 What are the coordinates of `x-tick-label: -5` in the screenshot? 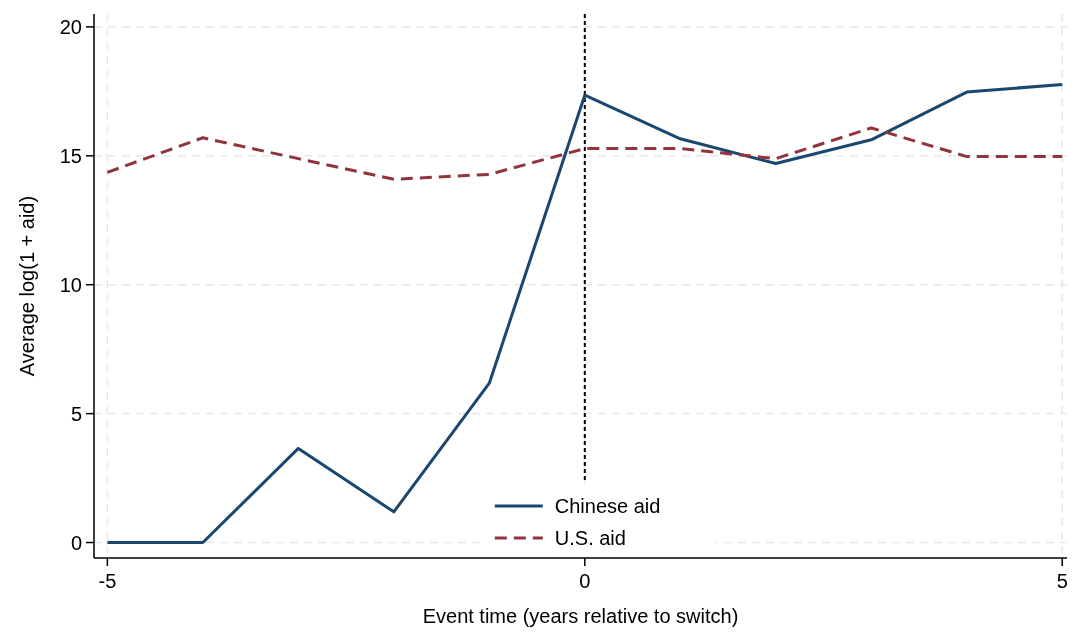 It's located at (107, 581).